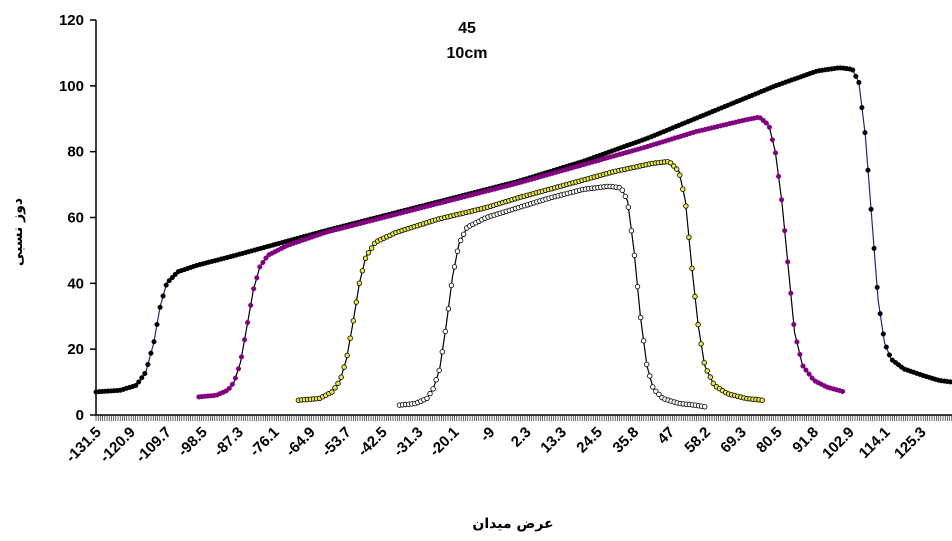 The height and width of the screenshot is (541, 952). Describe the element at coordinates (154, 445) in the screenshot. I see `x-tick-label: -109.7` at that location.